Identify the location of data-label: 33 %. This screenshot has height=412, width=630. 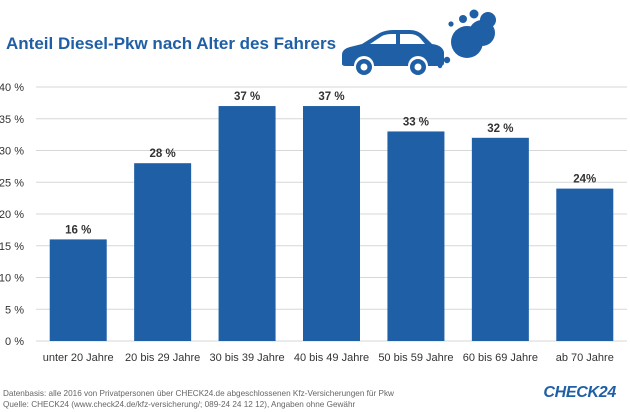
(416, 122).